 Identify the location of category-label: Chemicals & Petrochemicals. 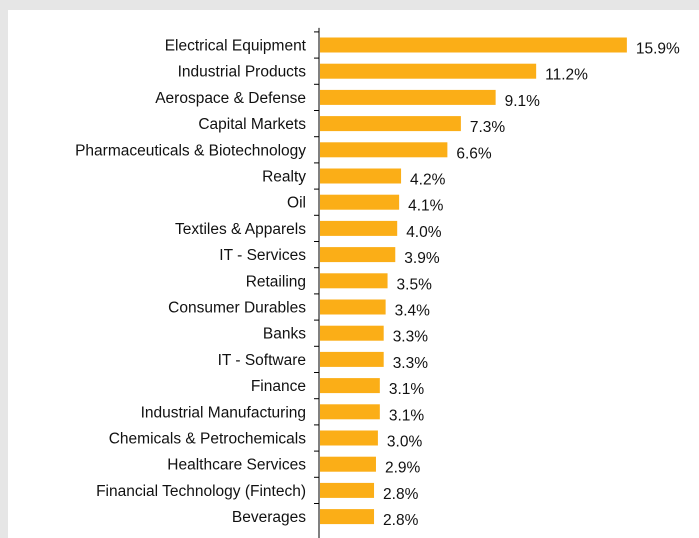
(208, 439).